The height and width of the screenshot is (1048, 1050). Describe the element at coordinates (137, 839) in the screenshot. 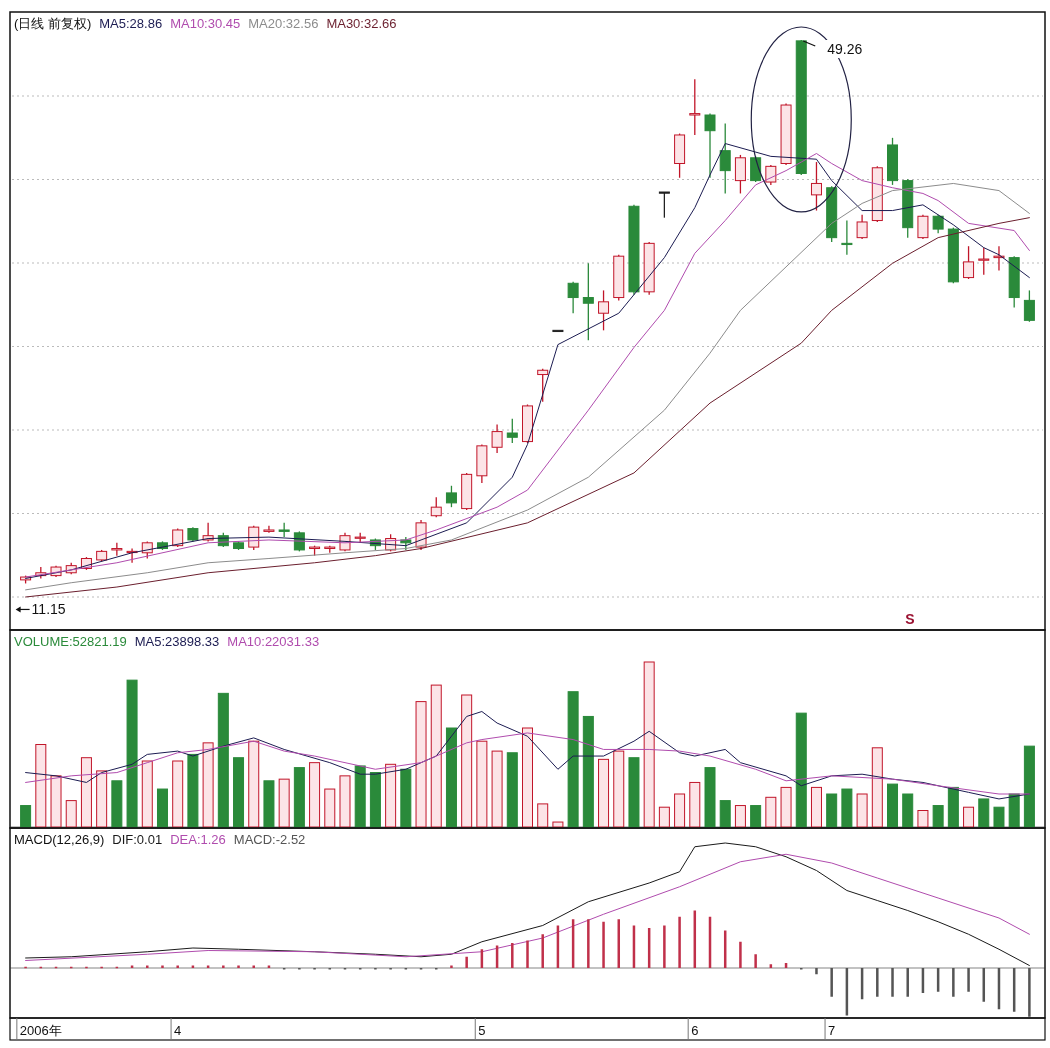

I see `text: DIF:0.01` at that location.